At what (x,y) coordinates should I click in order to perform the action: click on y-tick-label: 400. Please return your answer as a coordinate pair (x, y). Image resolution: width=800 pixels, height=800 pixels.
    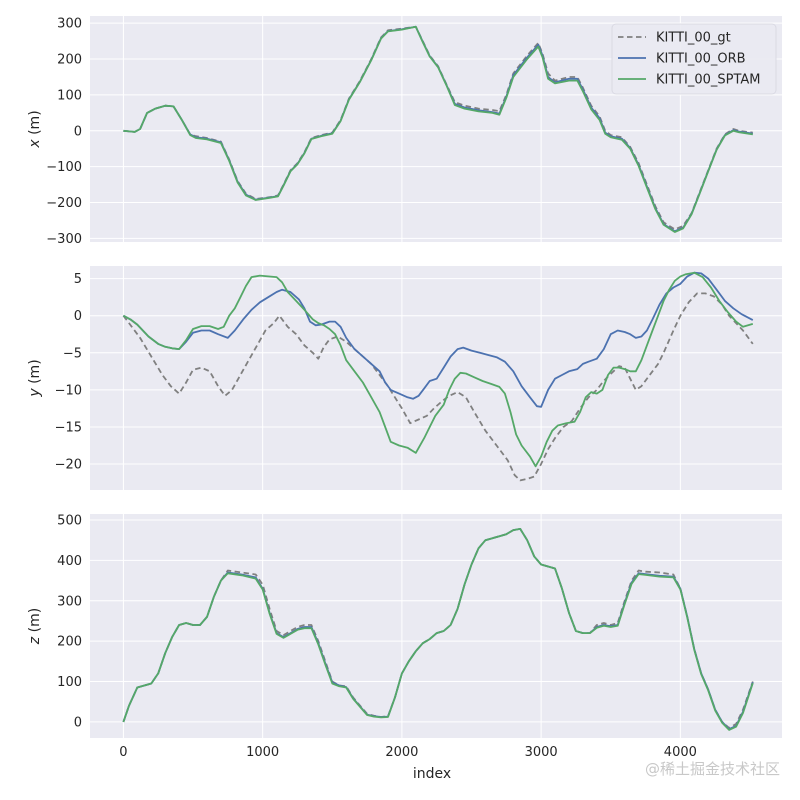
    Looking at the image, I should click on (69, 561).